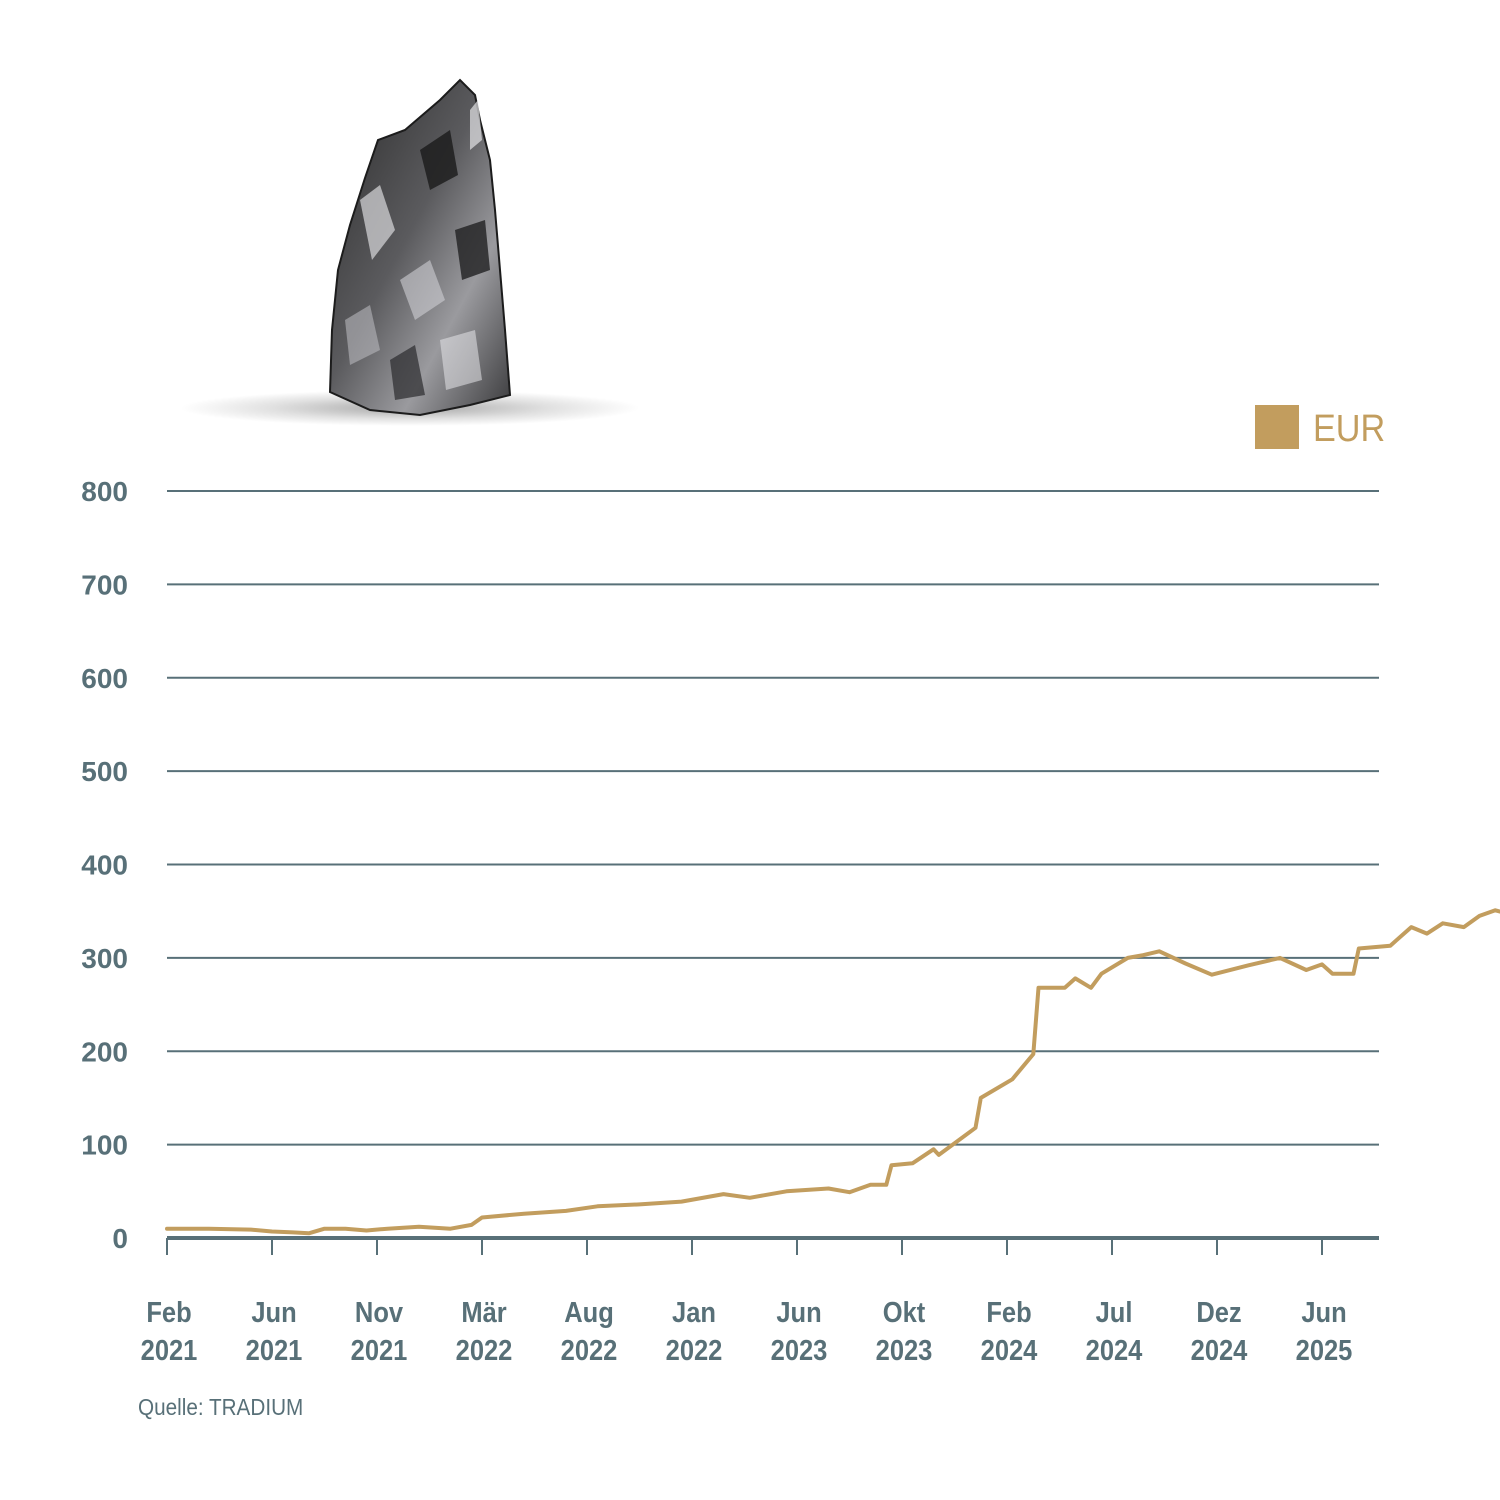 This screenshot has height=1500, width=1500. I want to click on x-axis, so click(772, 1245).